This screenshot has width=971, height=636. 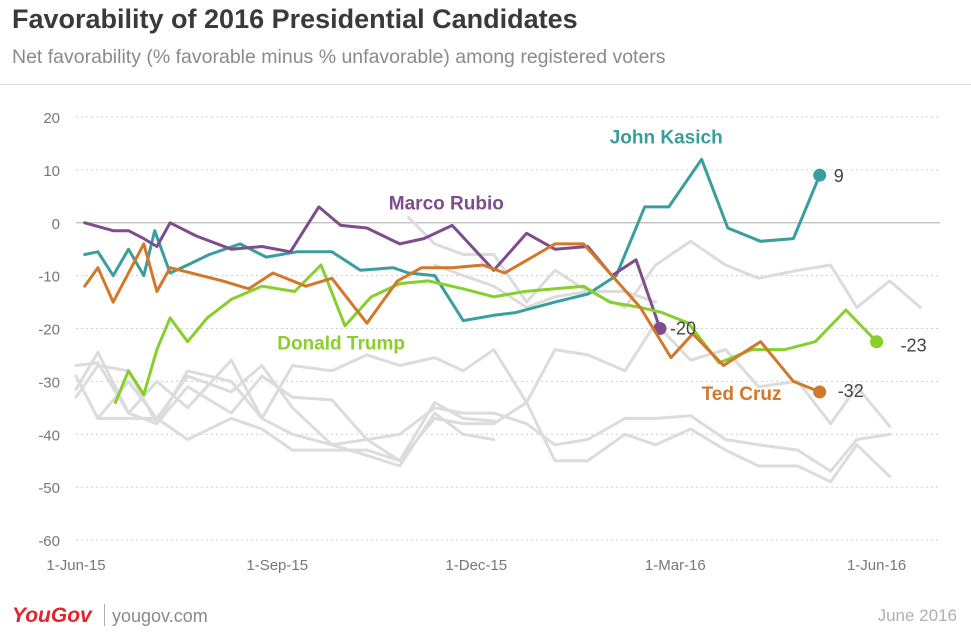 What do you see at coordinates (49, 488) in the screenshot?
I see `y-tick-label: -50` at bounding box center [49, 488].